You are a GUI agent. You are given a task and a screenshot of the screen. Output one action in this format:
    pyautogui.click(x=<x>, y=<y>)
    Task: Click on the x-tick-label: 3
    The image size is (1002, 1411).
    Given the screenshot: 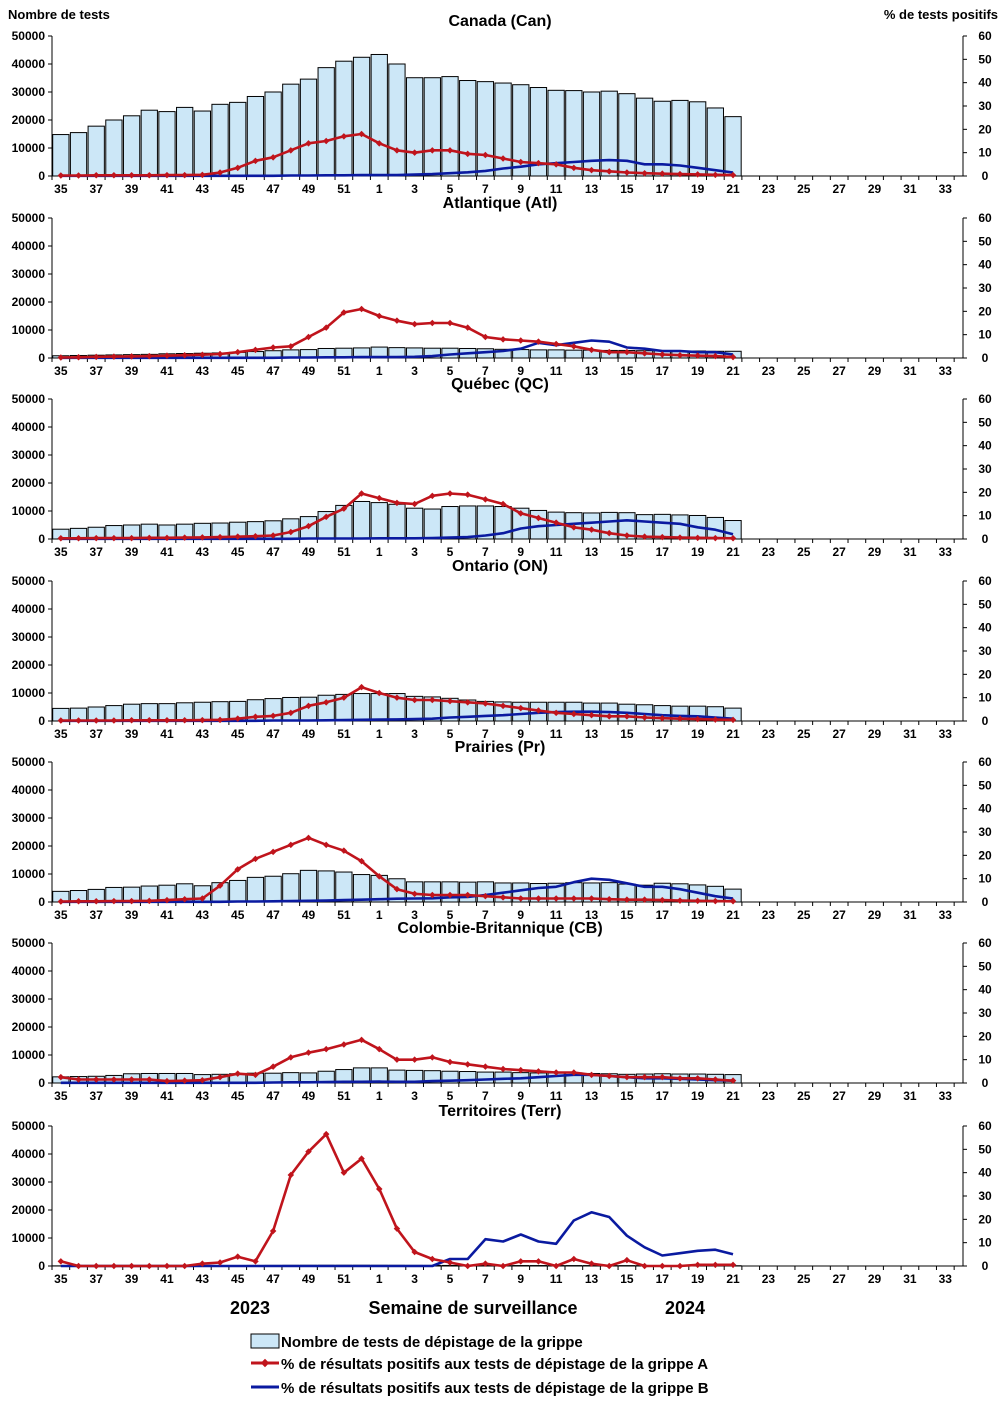 What is the action you would take?
    pyautogui.click(x=414, y=1096)
    